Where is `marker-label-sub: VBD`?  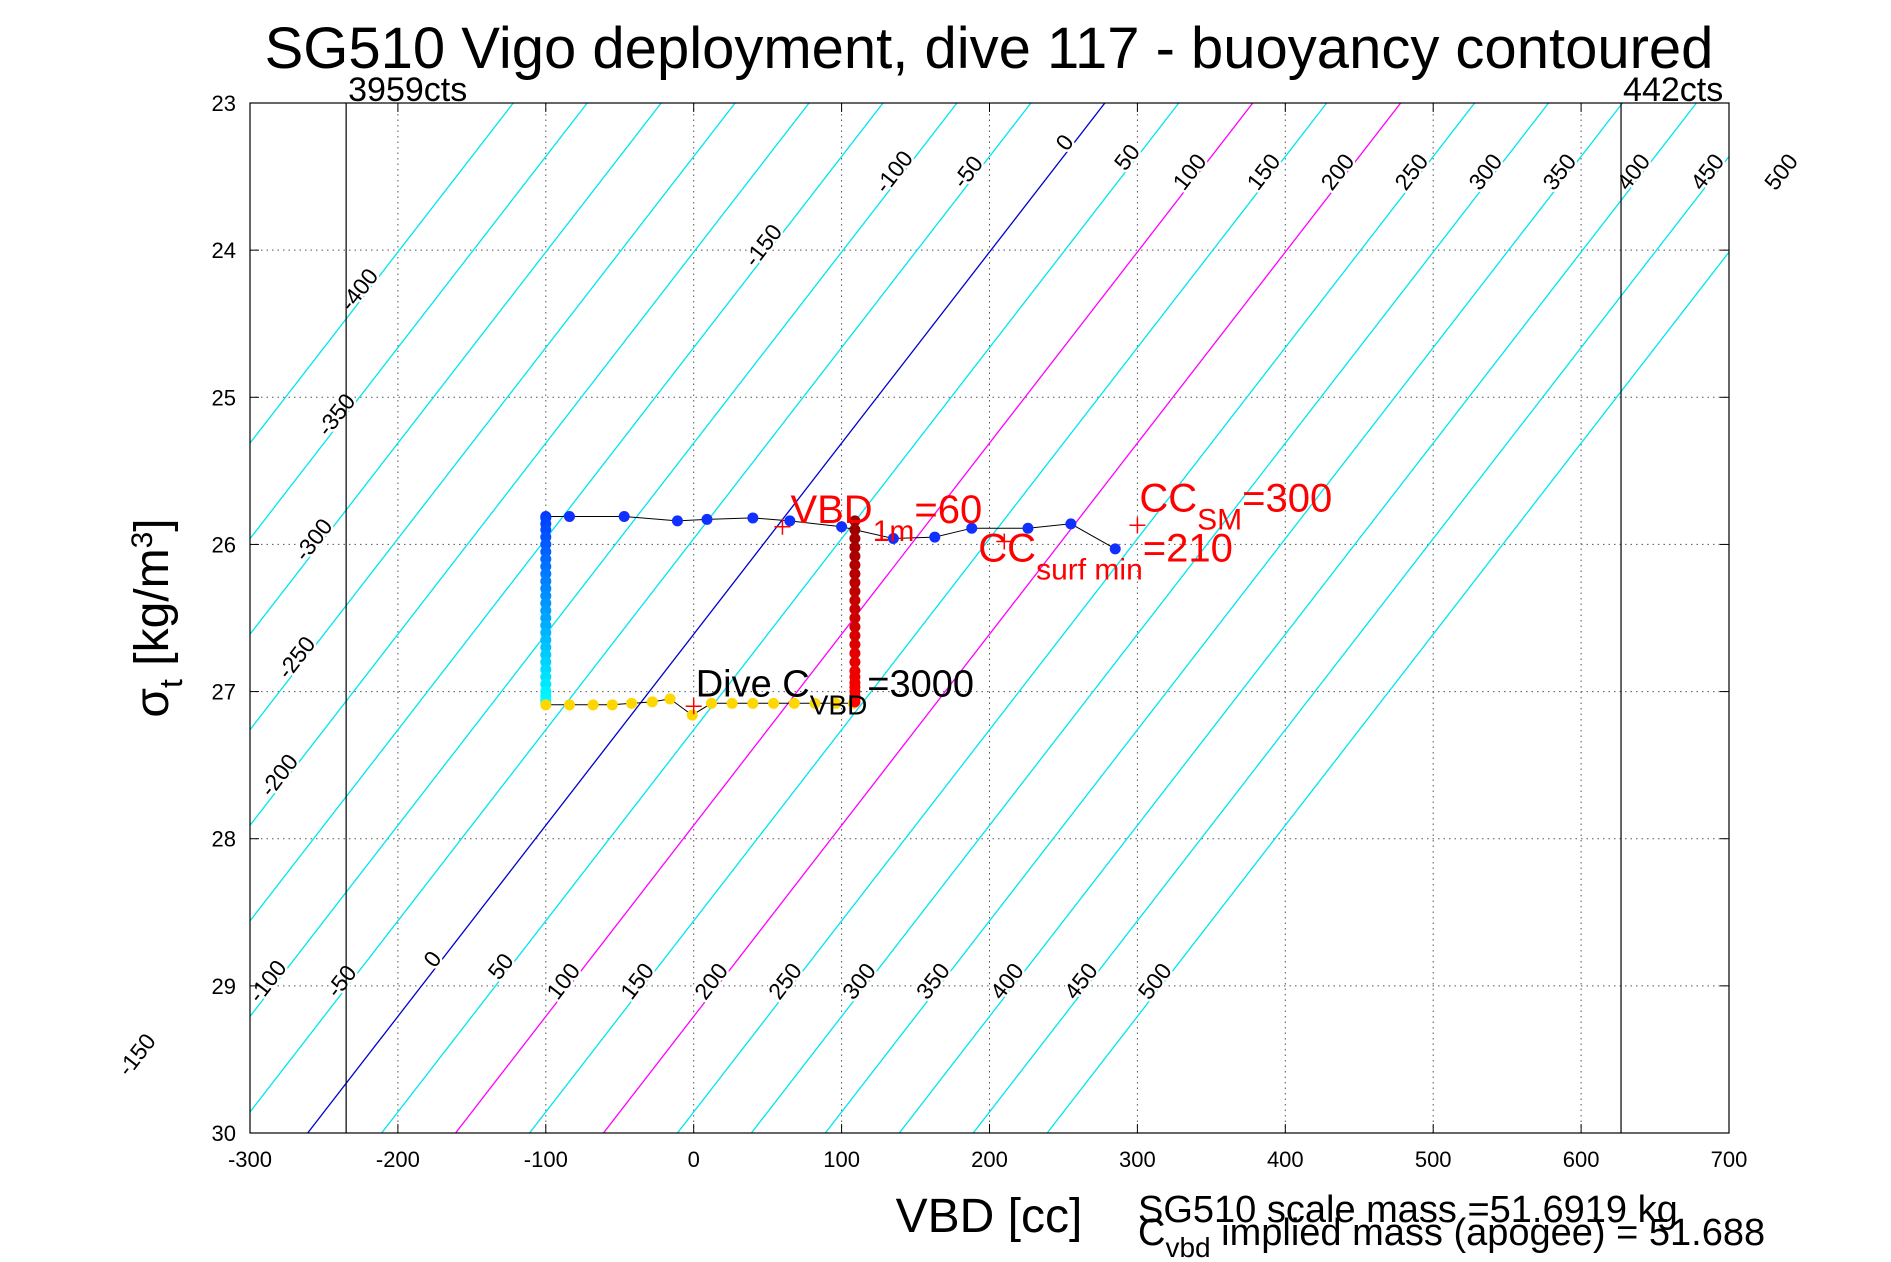 marker-label-sub: VBD is located at coordinates (839, 704).